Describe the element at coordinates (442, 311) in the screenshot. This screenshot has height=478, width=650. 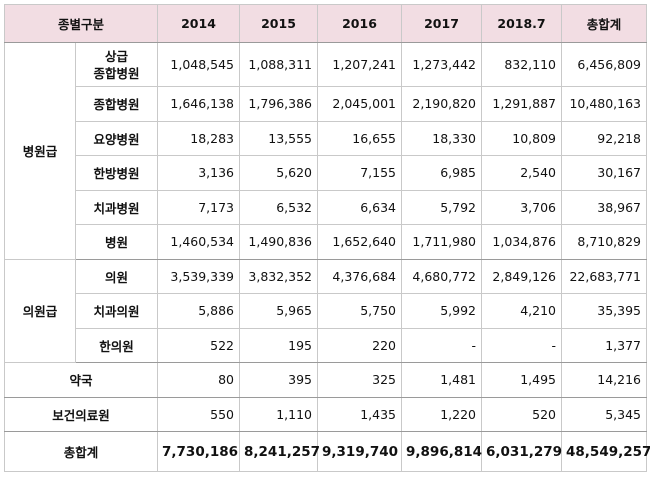
I see `cell-value: 5,992` at that location.